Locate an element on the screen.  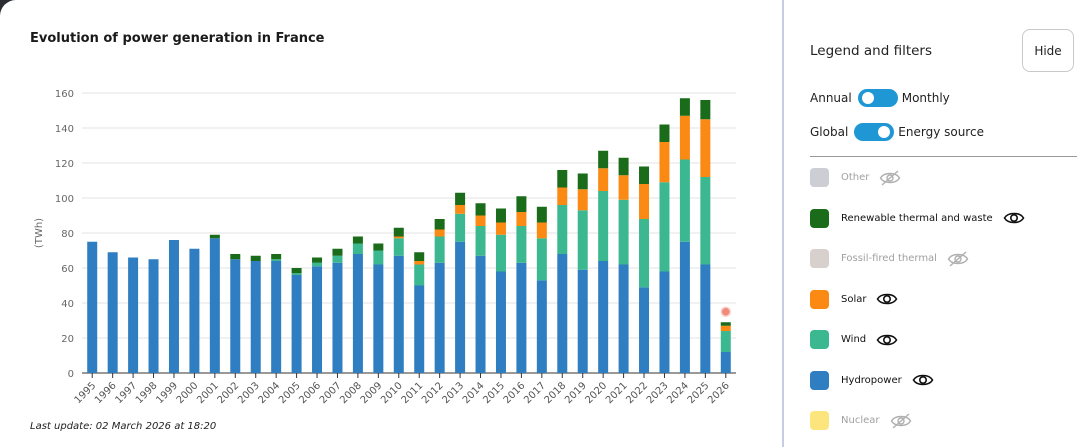
legend-label: Other is located at coordinates (855, 177).